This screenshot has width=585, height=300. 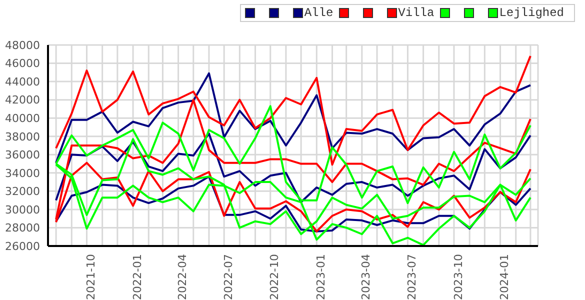 What do you see at coordinates (22, 246) in the screenshot?
I see `y-tick-label: 26000` at bounding box center [22, 246].